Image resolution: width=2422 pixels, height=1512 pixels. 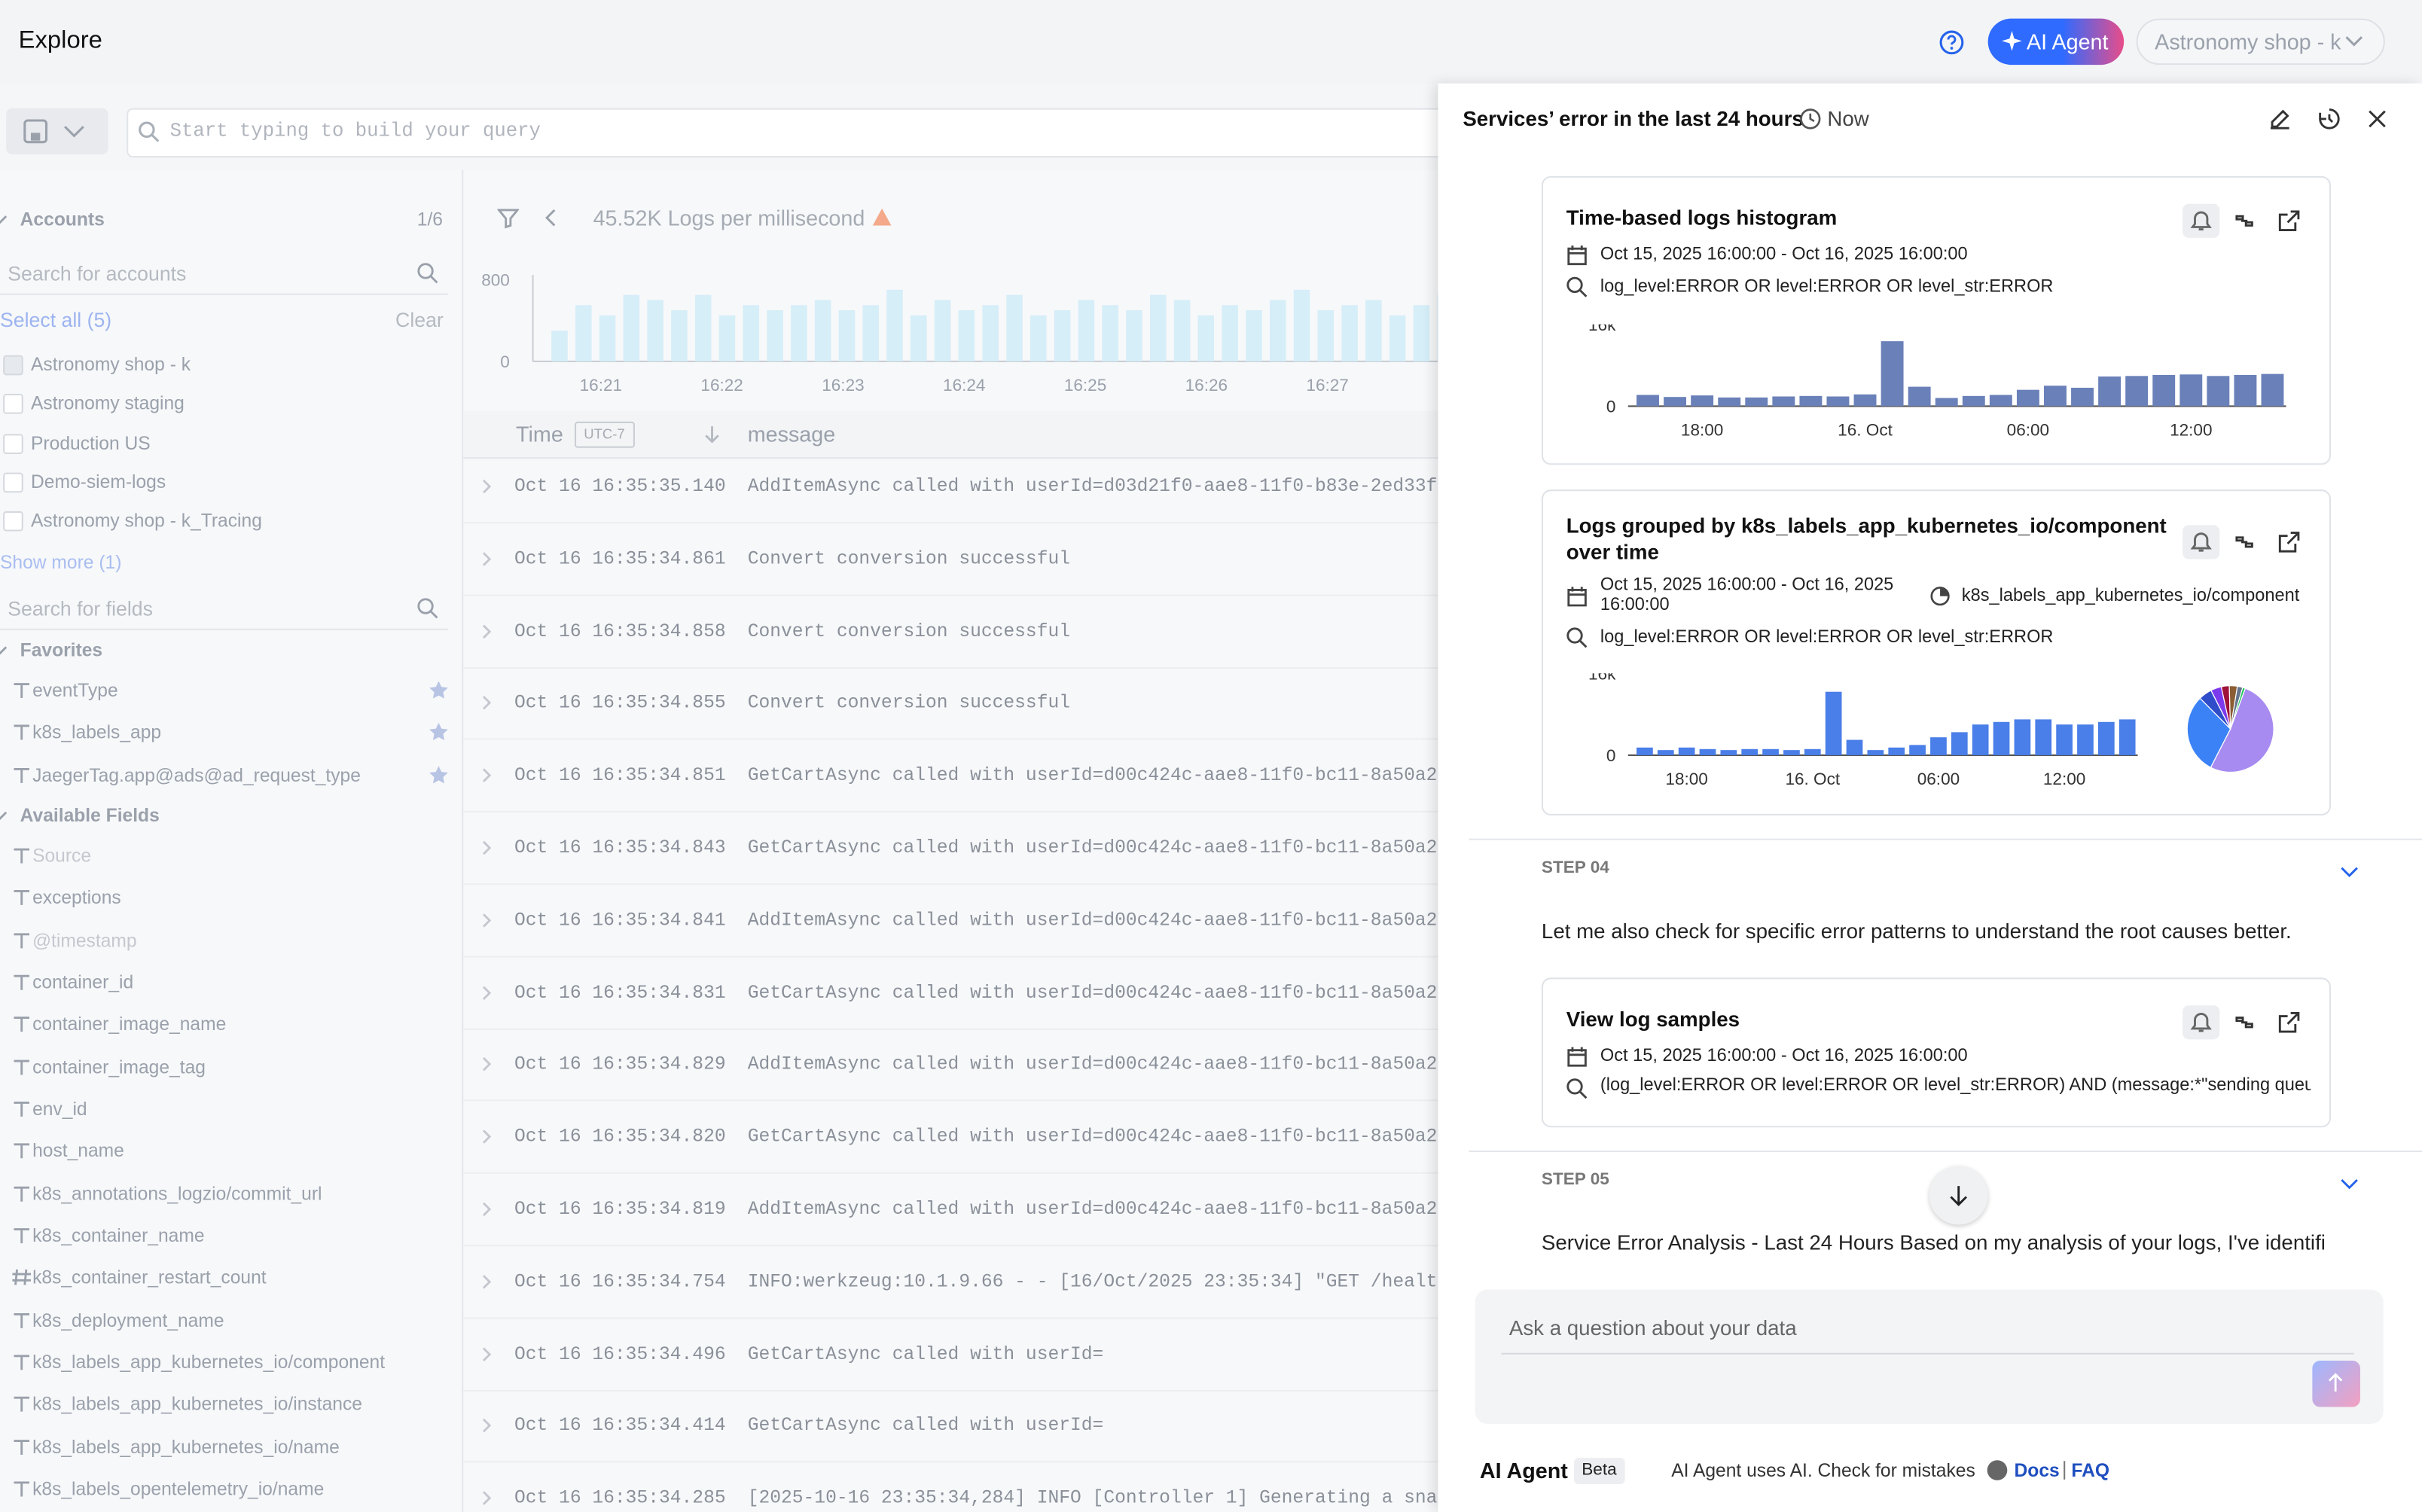 What do you see at coordinates (2037, 1470) in the screenshot?
I see `docs-link: Docs` at bounding box center [2037, 1470].